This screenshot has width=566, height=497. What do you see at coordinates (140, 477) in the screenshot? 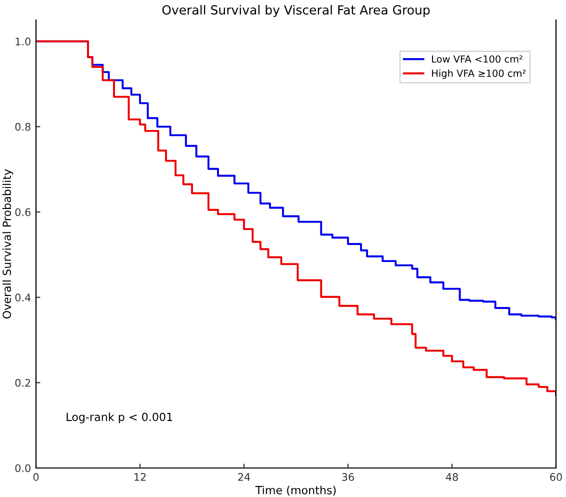
I see `x-tick-label: 12` at bounding box center [140, 477].